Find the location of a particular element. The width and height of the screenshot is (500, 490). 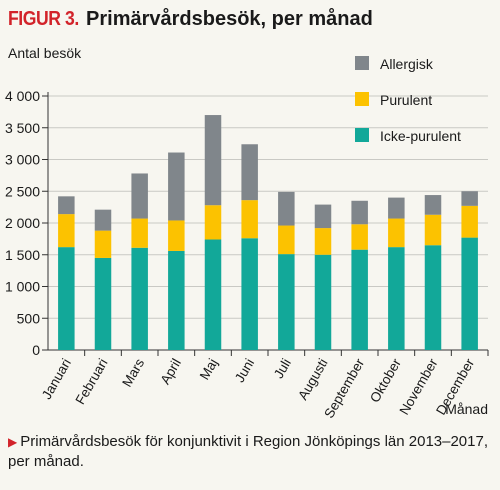

y-tick-label: 3 500 is located at coordinates (22, 128).